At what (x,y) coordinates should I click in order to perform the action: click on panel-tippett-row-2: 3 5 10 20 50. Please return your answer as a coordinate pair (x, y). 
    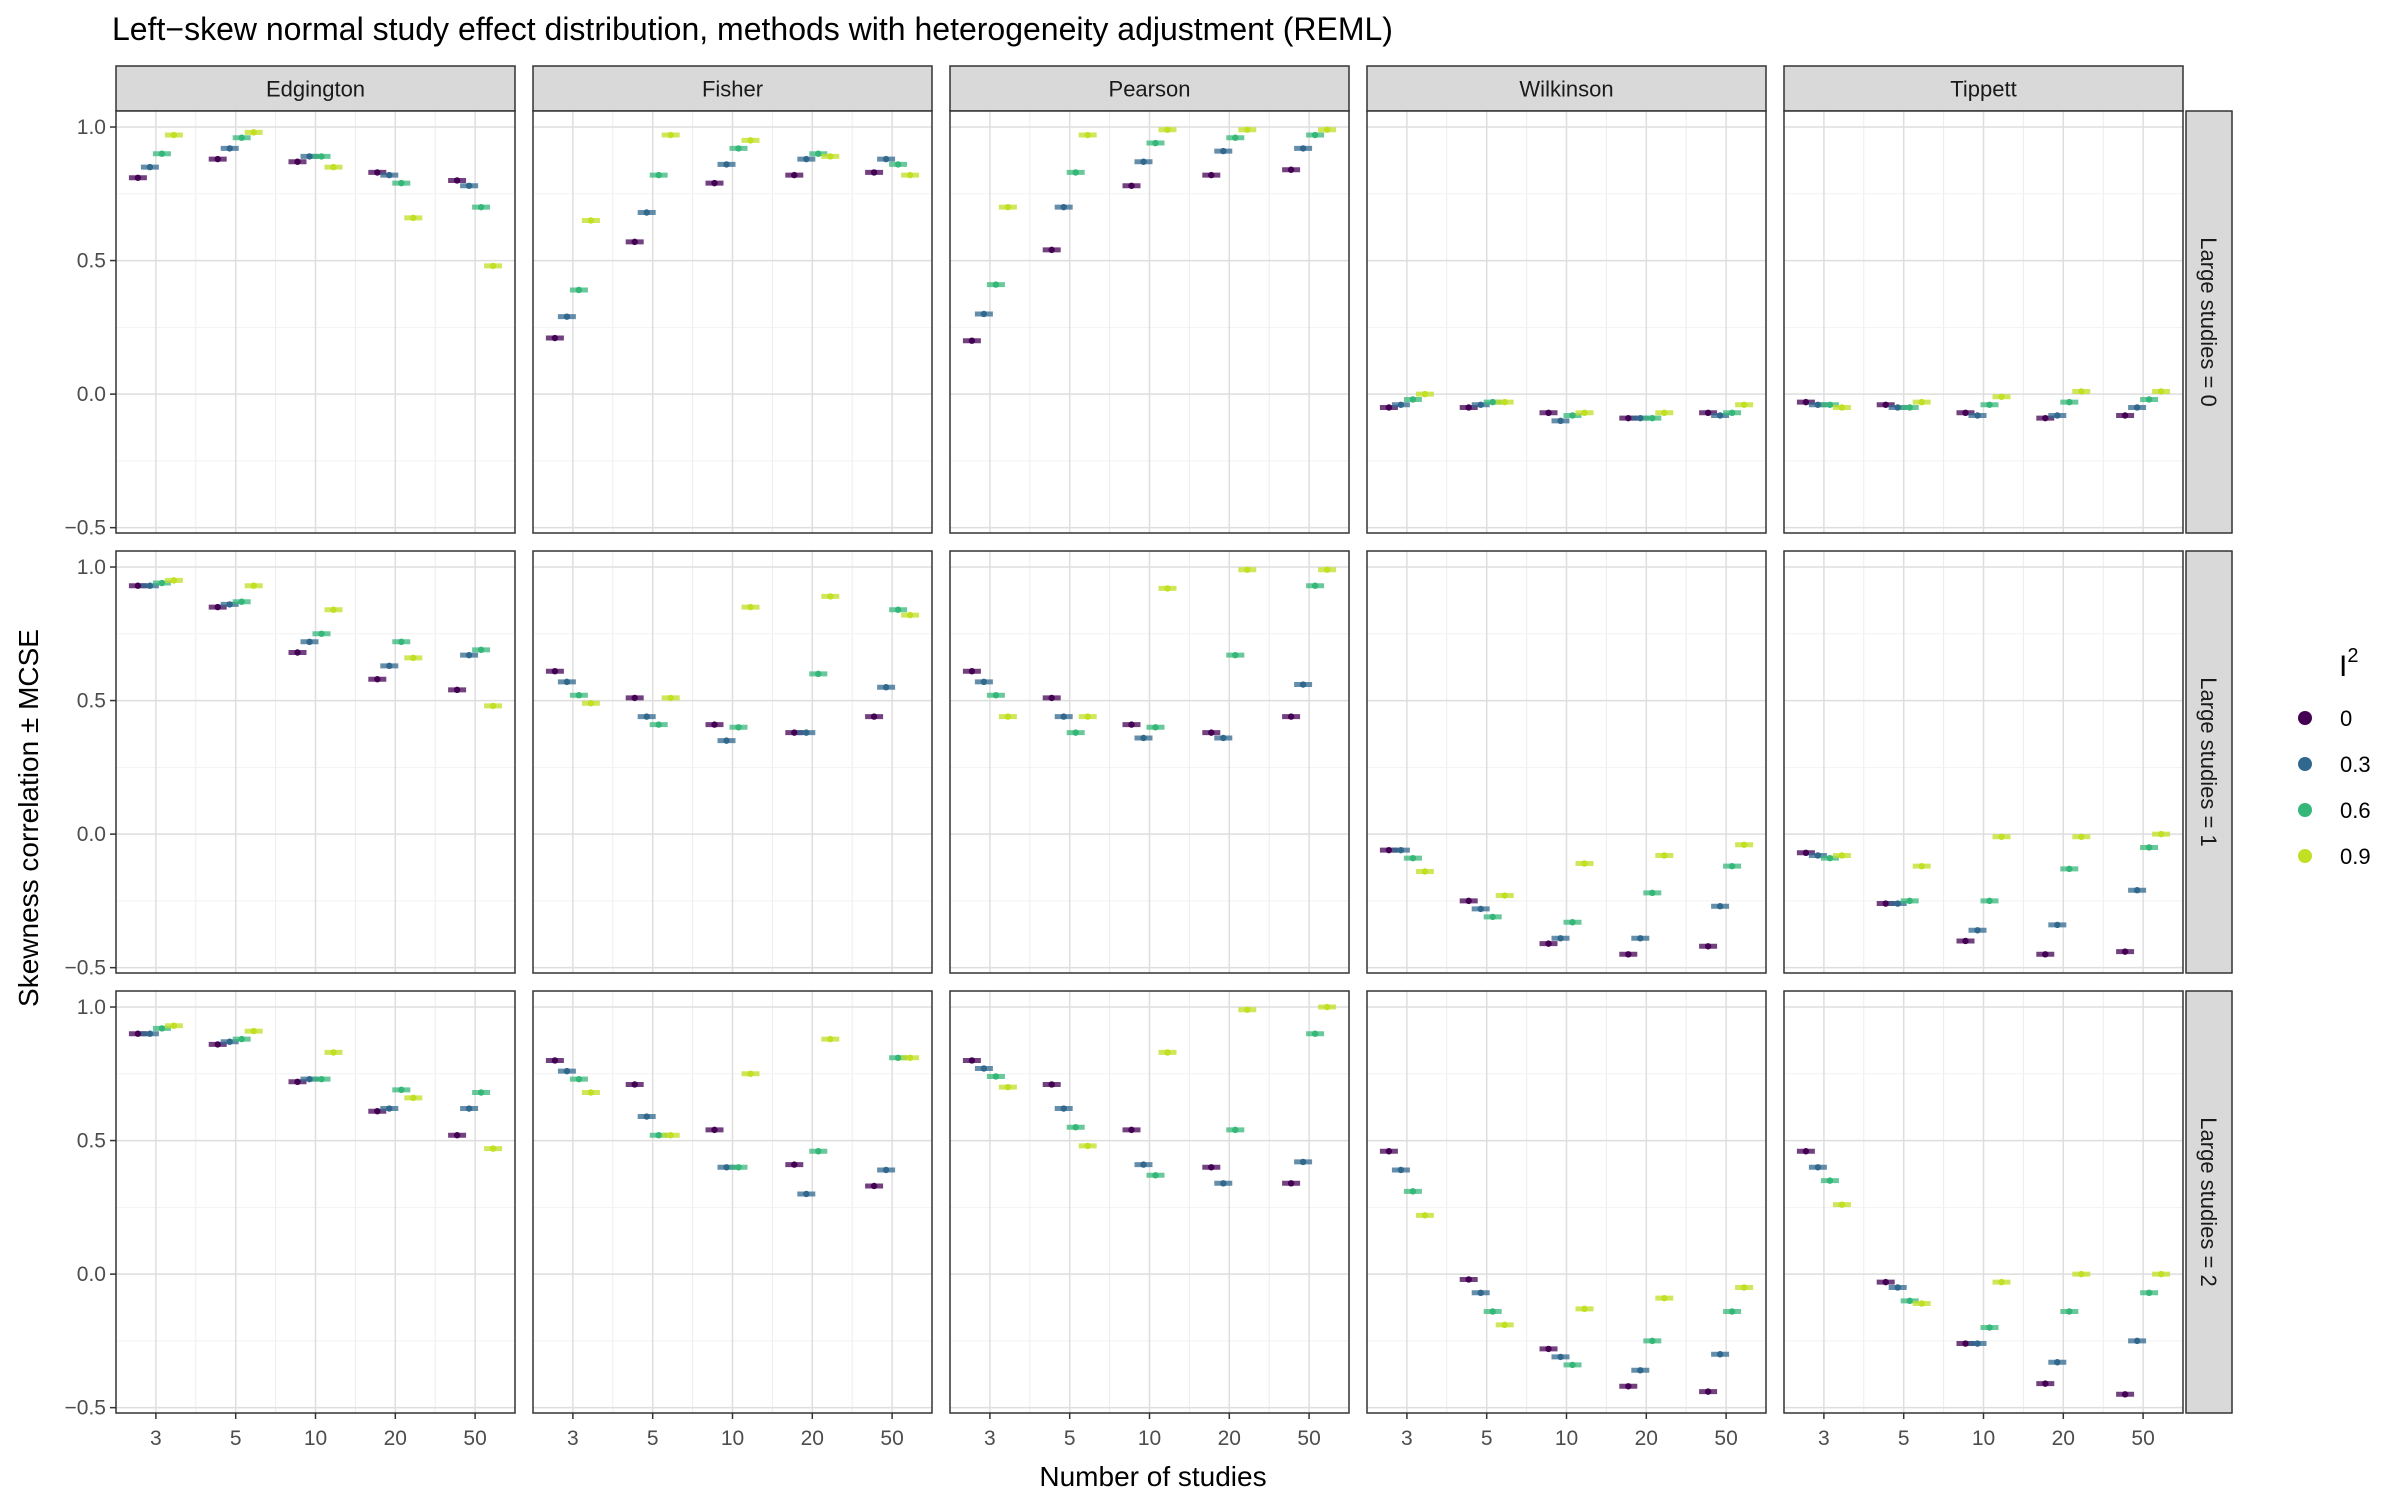
    Looking at the image, I should click on (1983, 1220).